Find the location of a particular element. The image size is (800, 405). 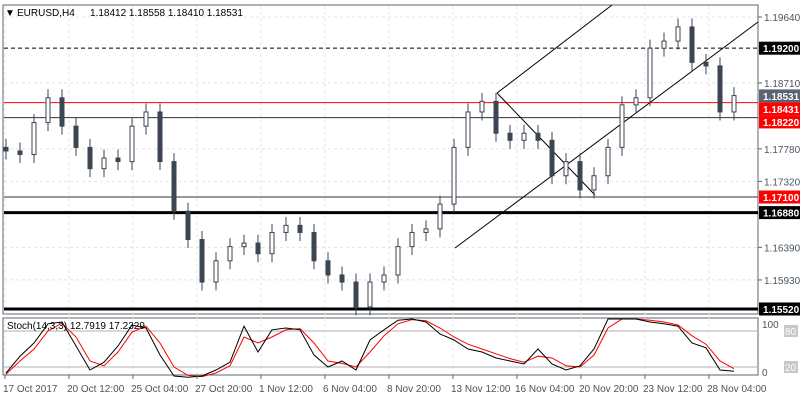

stoch-label: Stoch(14,3,3) 12.7919 17.2329 is located at coordinates (76, 326).